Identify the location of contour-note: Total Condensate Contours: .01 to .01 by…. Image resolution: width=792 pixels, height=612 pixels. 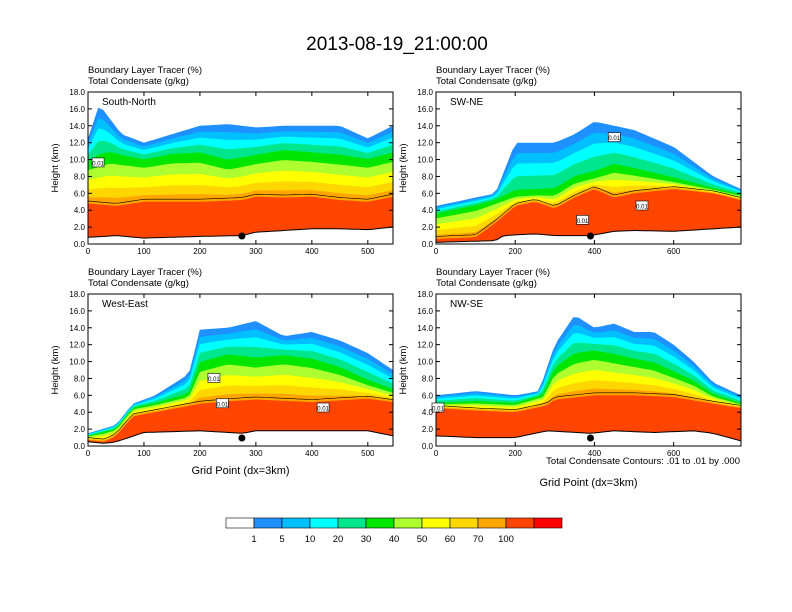
(643, 461).